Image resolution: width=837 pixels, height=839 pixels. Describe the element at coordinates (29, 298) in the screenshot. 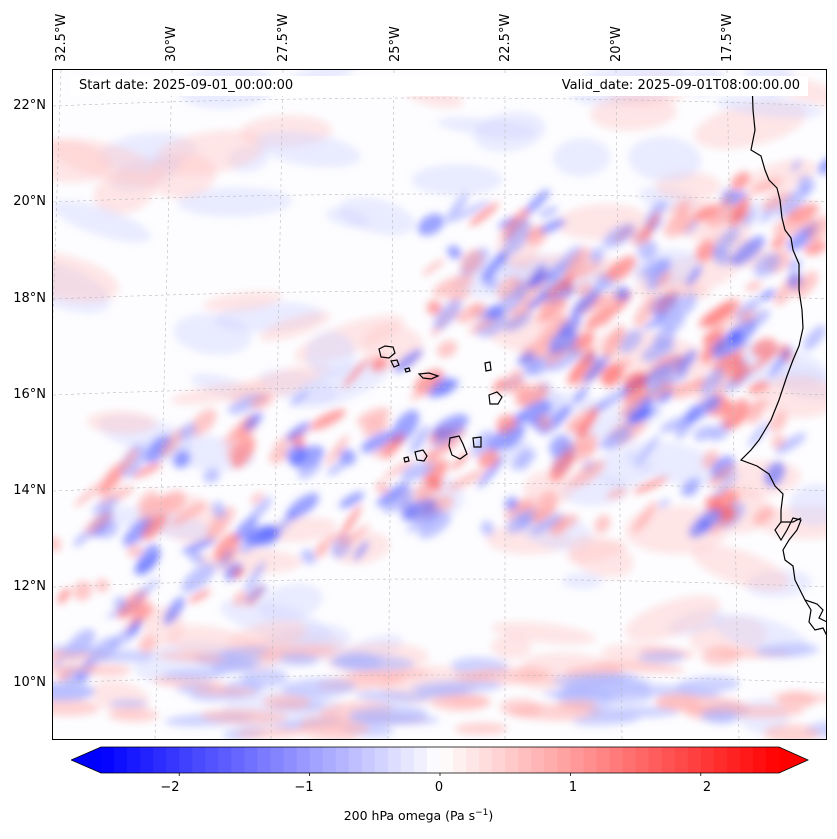

I see `lat-label-18n: 18°N` at that location.